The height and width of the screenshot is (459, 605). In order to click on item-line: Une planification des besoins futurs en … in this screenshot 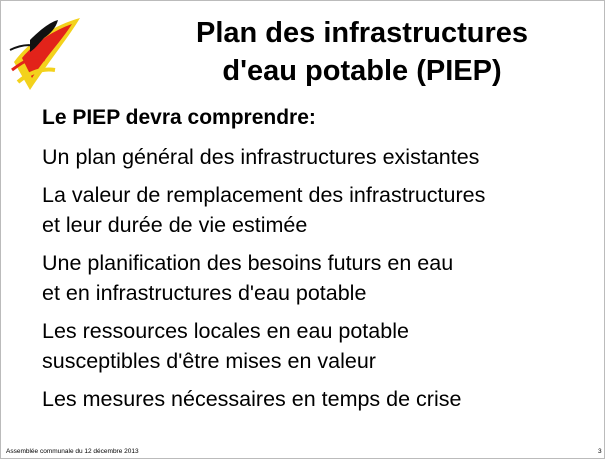, I will do `click(247, 263)`.